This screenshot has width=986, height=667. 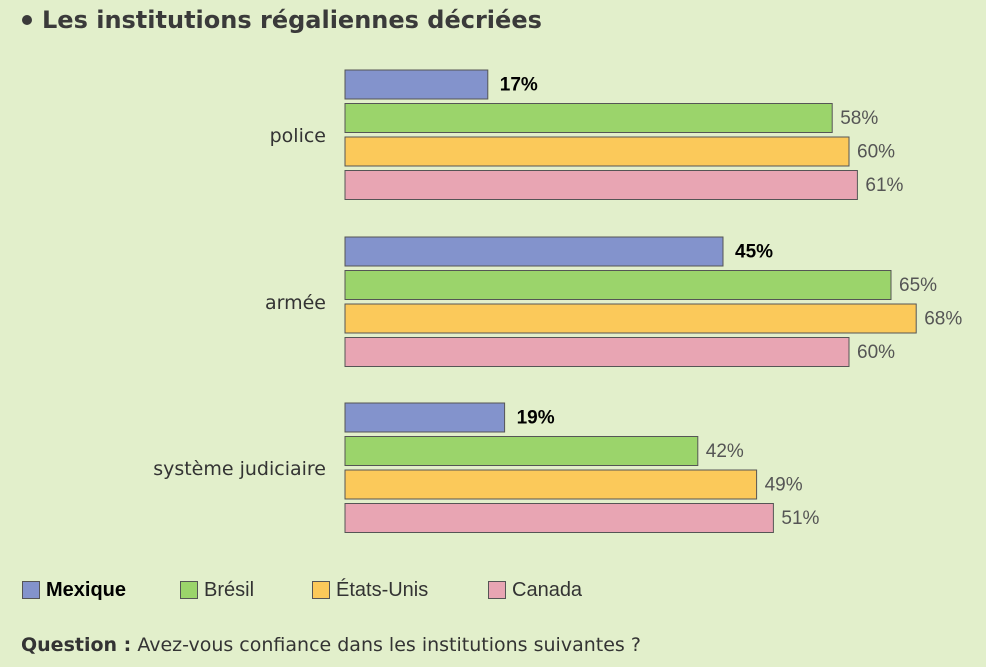 What do you see at coordinates (534, 251) in the screenshot?
I see `bar-armee-mexique` at bounding box center [534, 251].